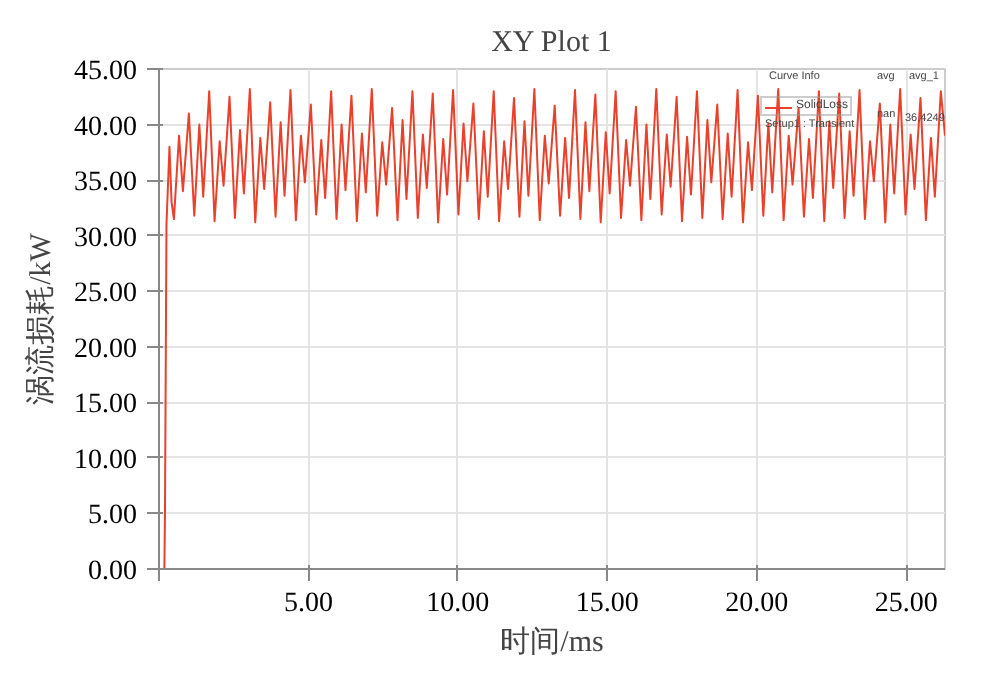  Describe the element at coordinates (105, 405) in the screenshot. I see `y-tick-label: 15.00` at that location.